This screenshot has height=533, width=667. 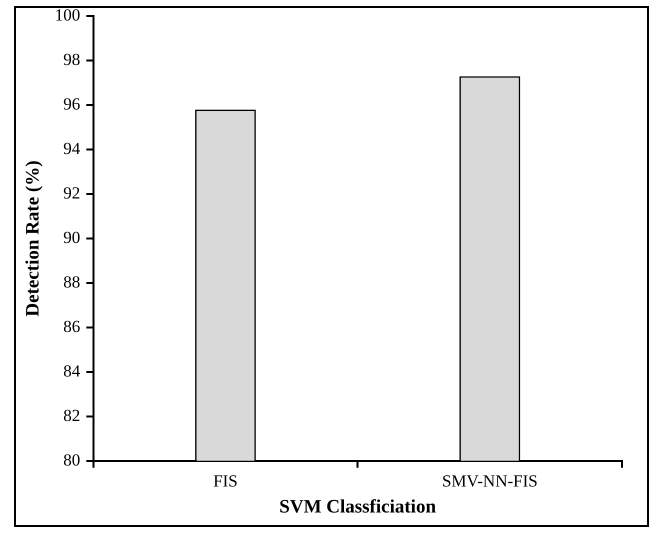 What do you see at coordinates (71, 237) in the screenshot?
I see `y-tick-label: 90` at bounding box center [71, 237].